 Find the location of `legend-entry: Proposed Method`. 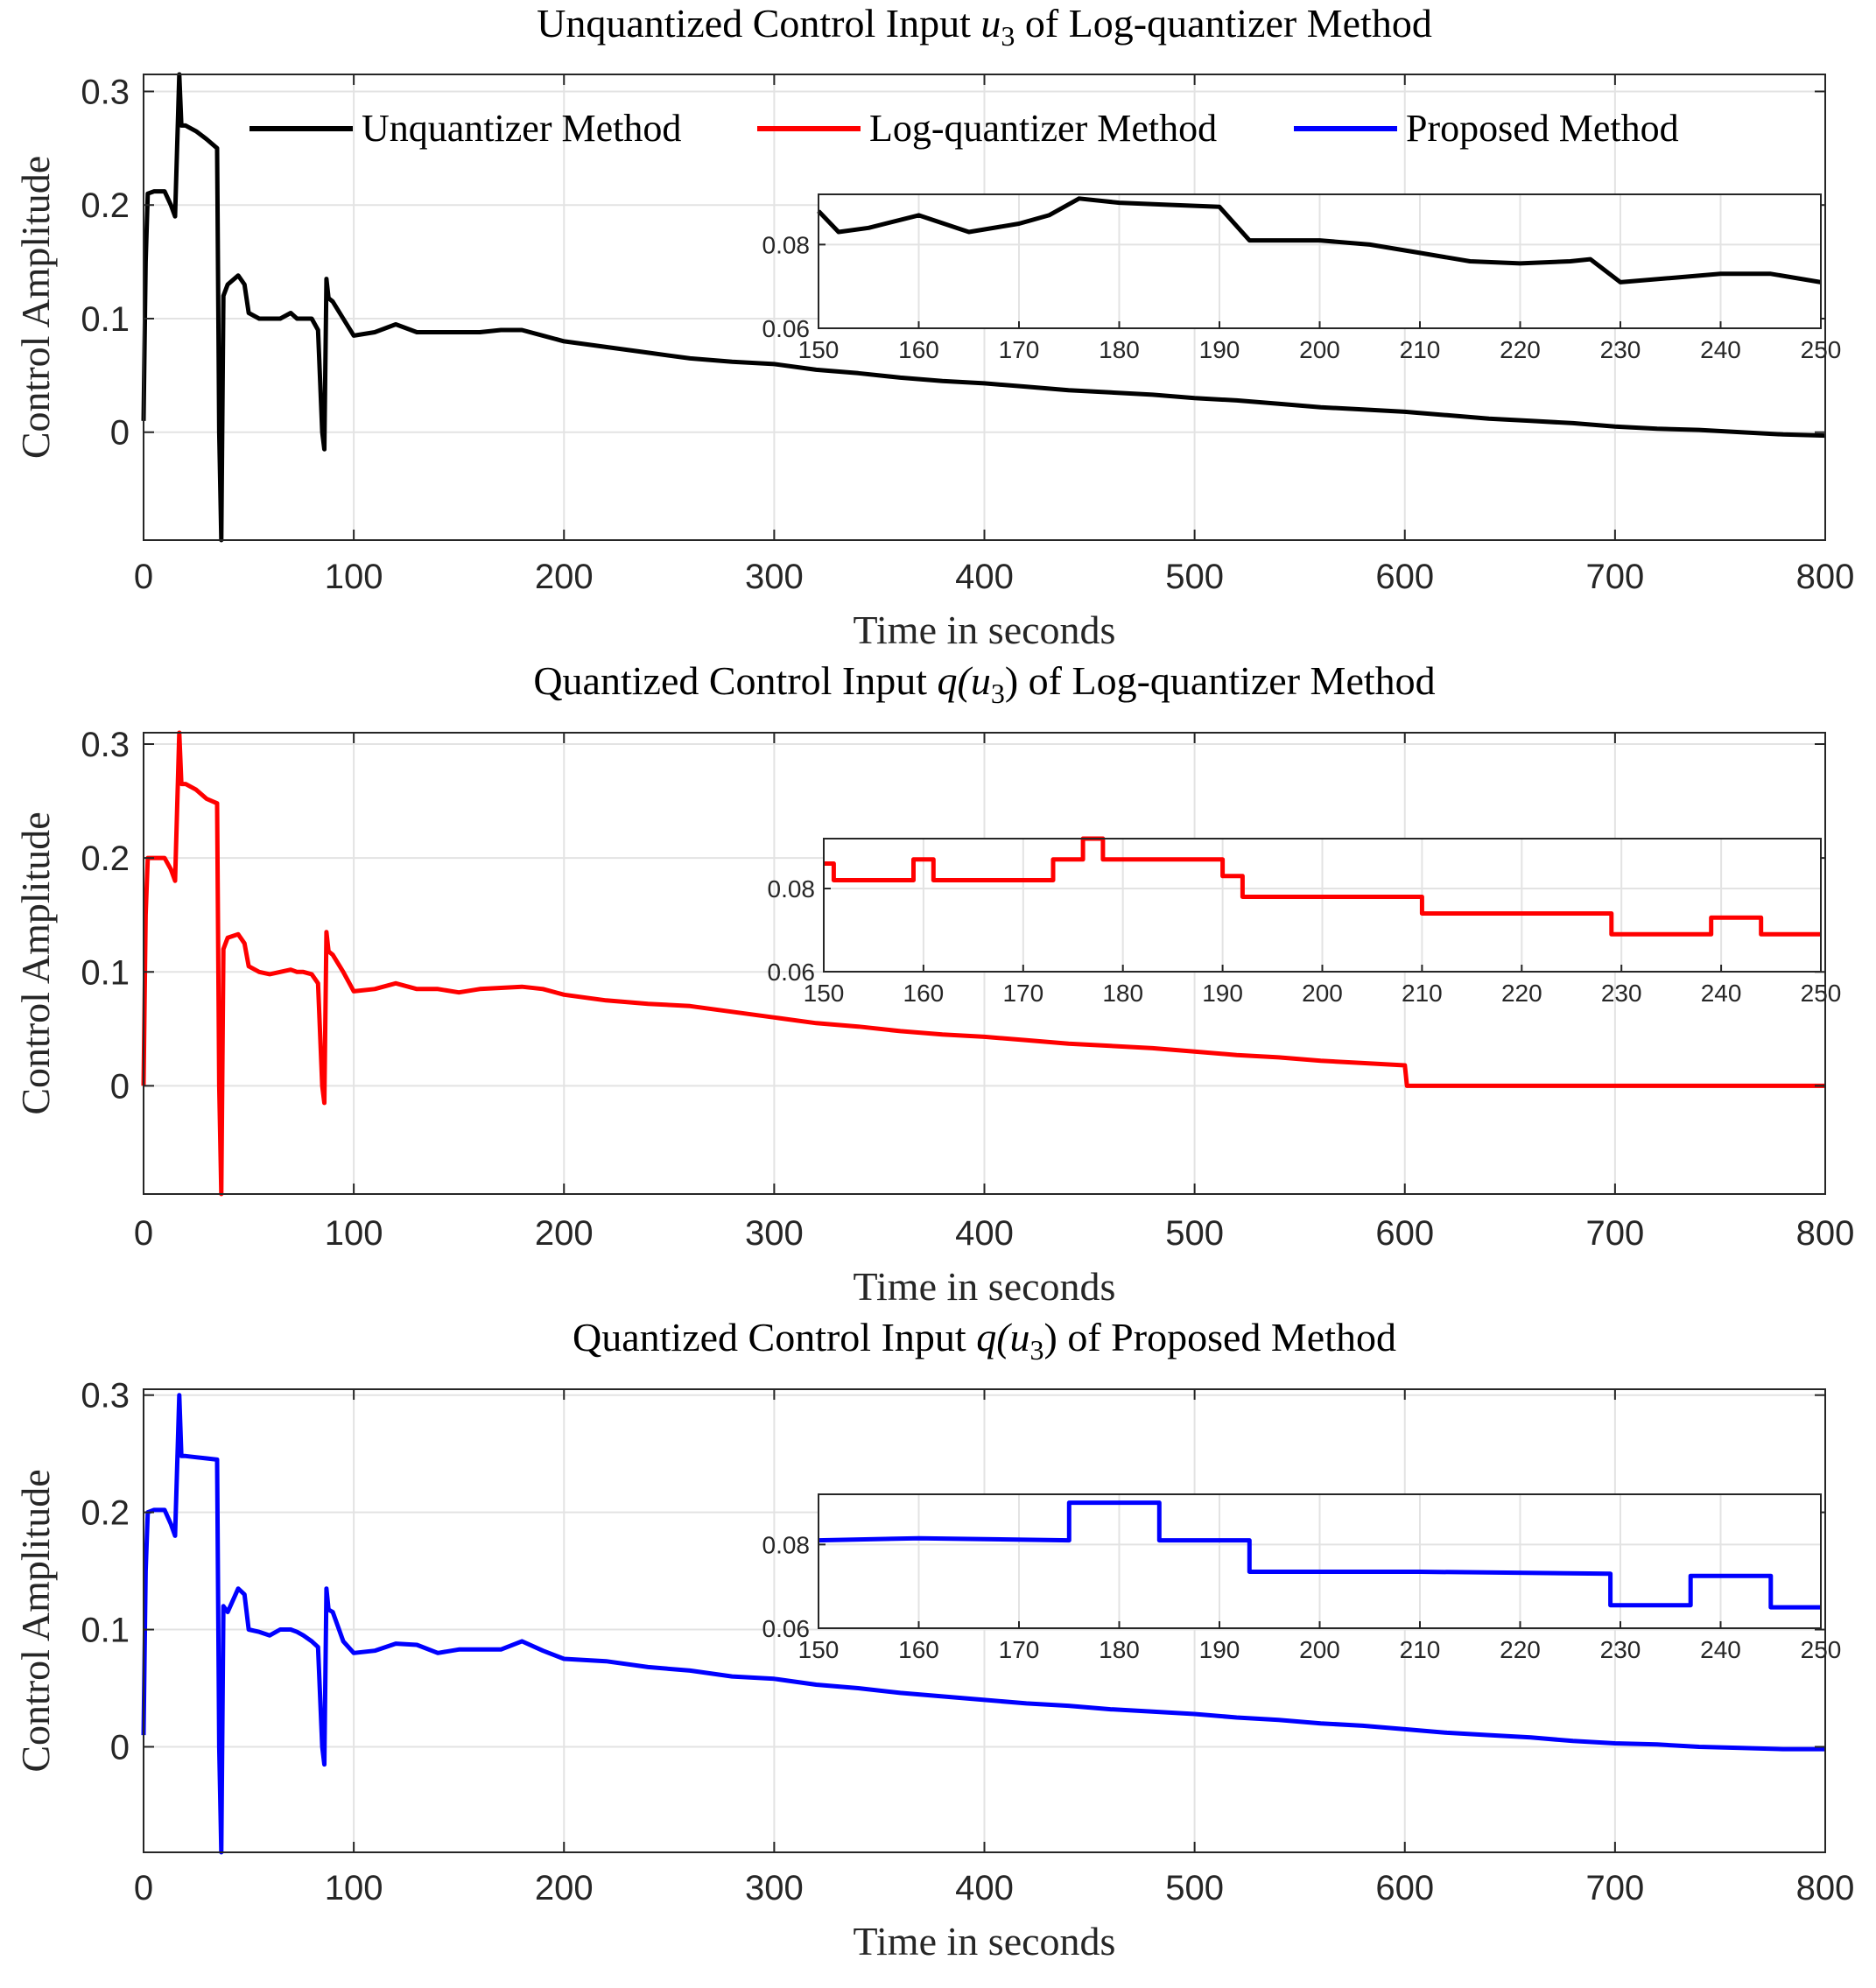

legend-entry: Proposed Method is located at coordinates (1486, 128).